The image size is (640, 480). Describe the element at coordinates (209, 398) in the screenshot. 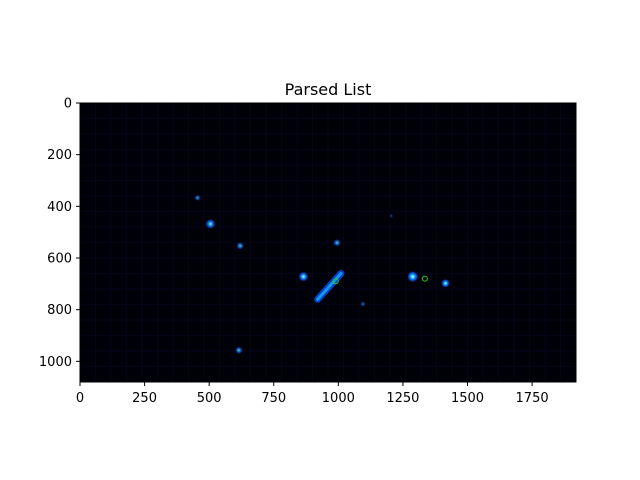

I see `x-tick-label: 500` at that location.